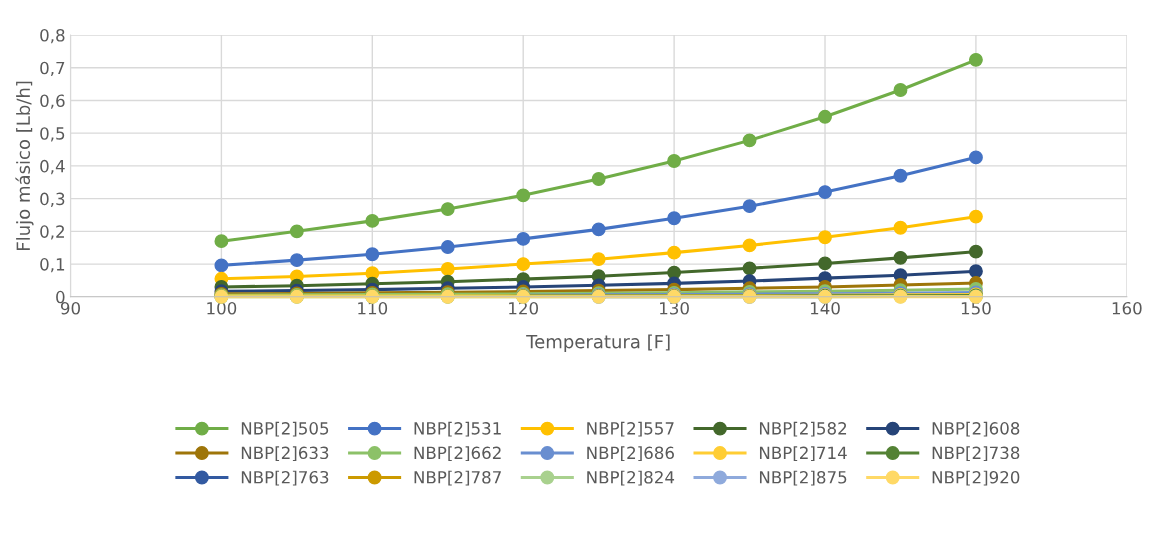 The image size is (1175, 560). Describe the element at coordinates (373, 308) in the screenshot. I see `x-tick-label: 110` at that location.